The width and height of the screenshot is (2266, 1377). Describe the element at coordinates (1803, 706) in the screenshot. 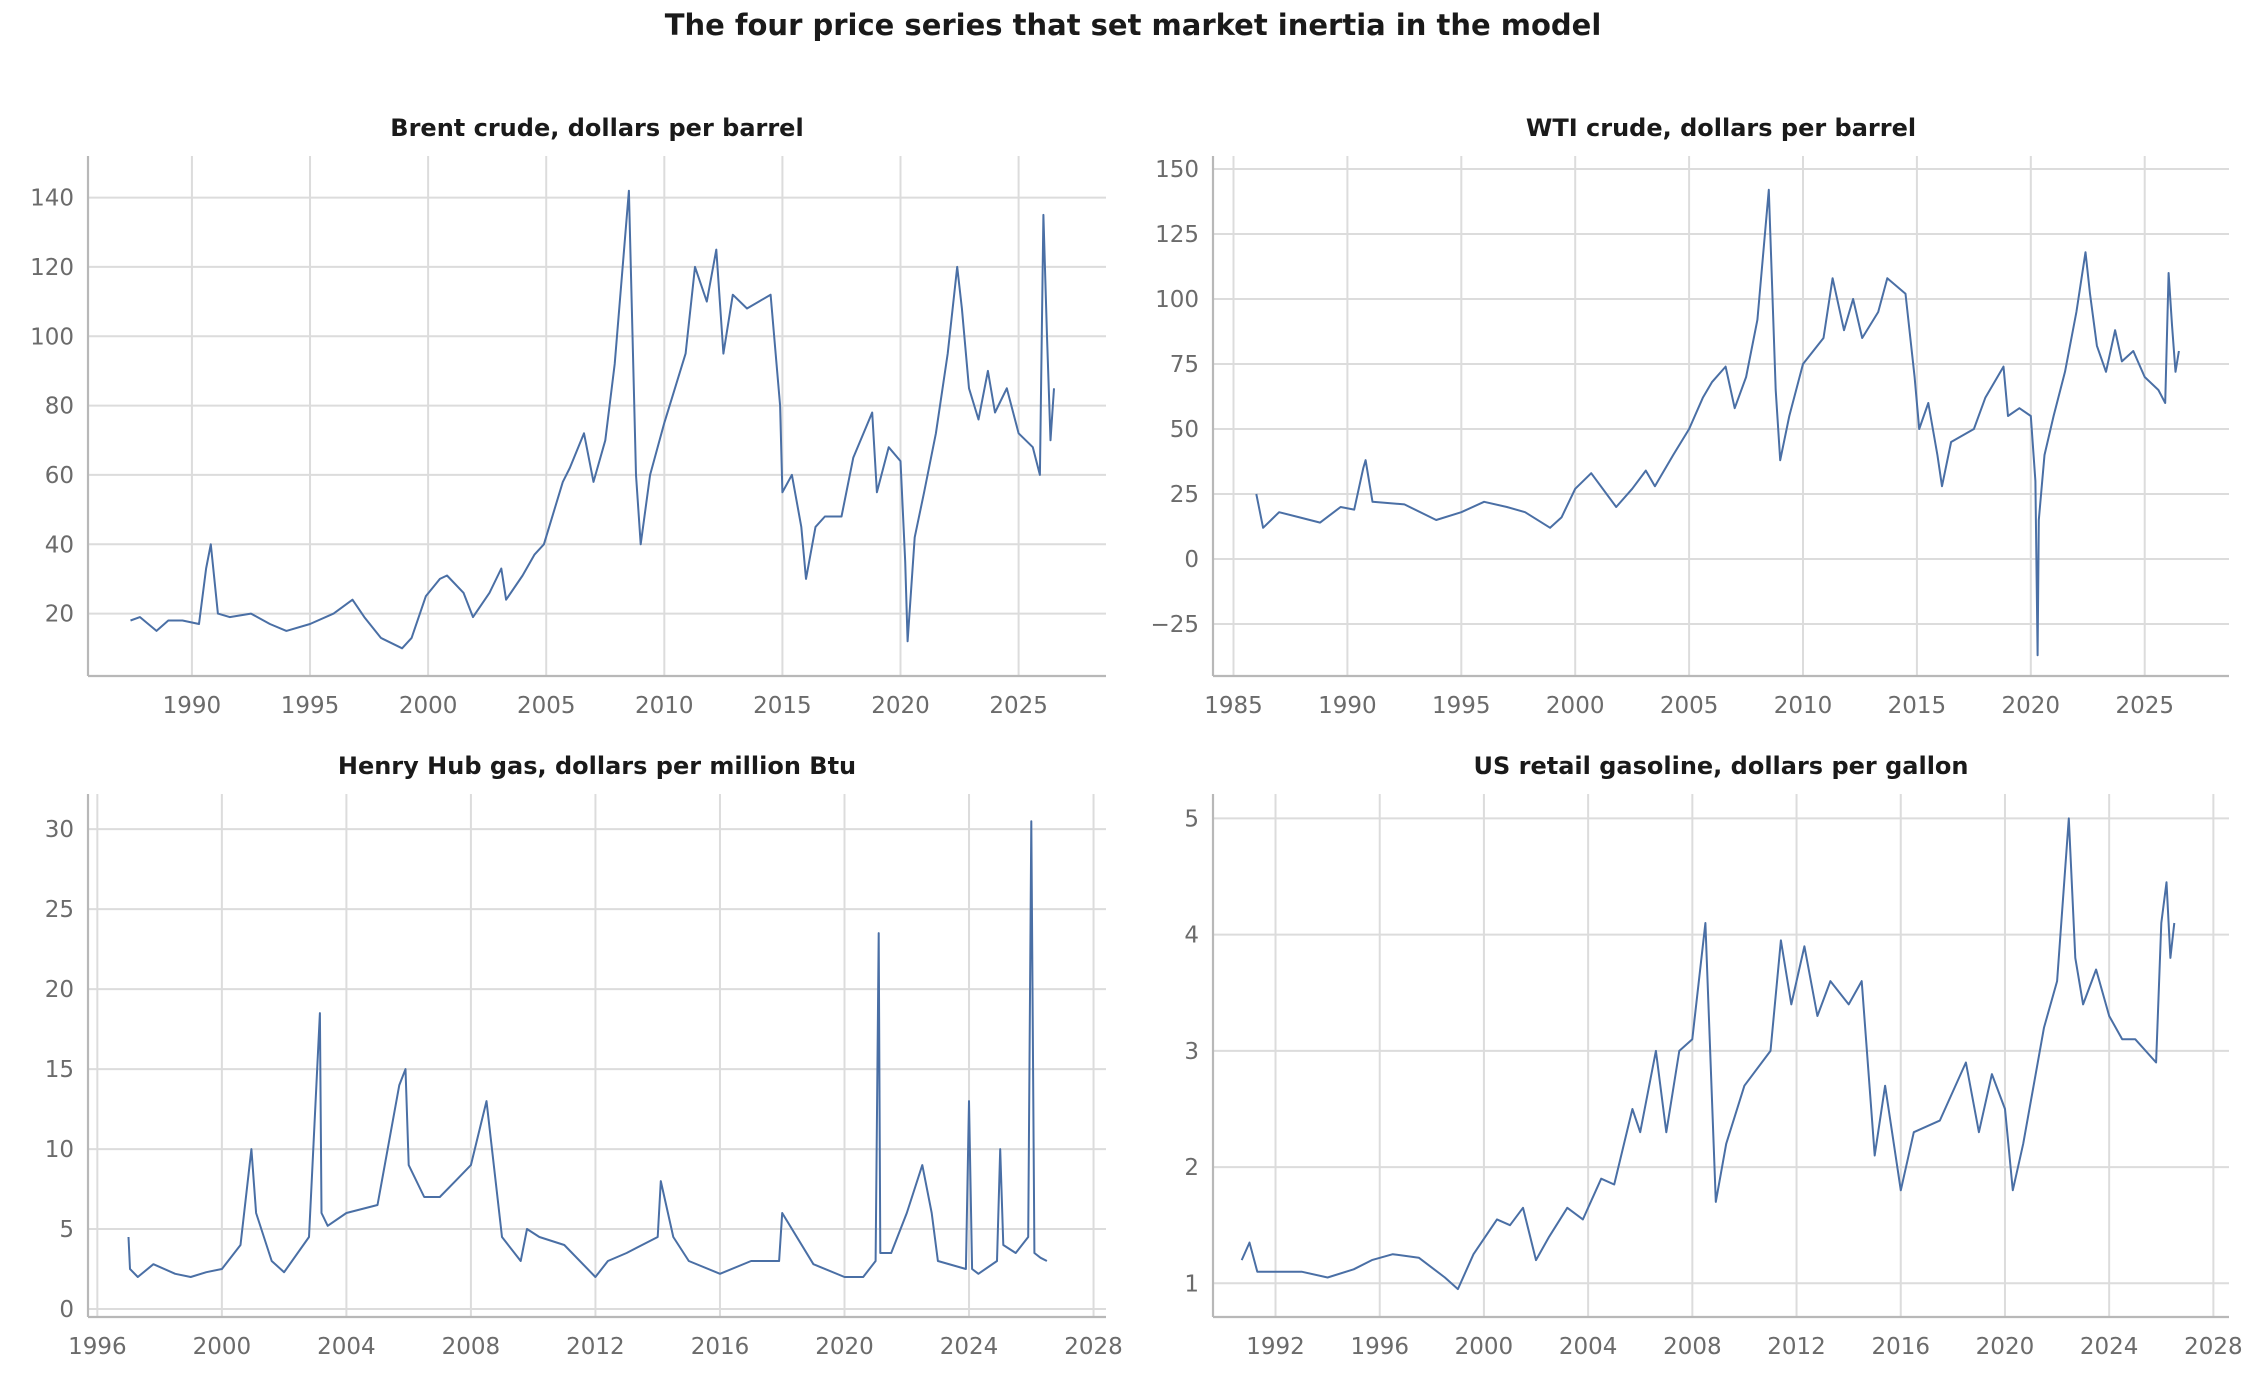

I see `x-tick-label-2010: 2010` at that location.